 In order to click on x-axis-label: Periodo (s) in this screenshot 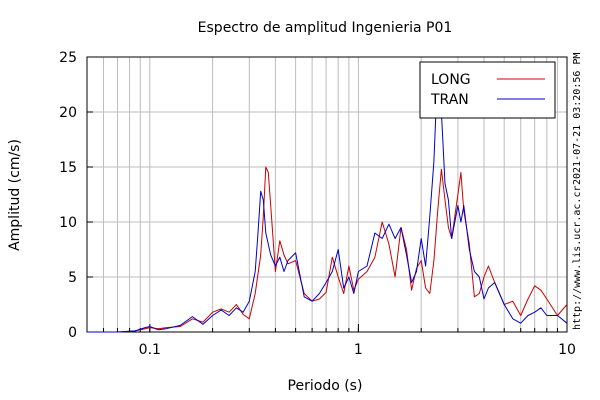, I will do `click(325, 386)`.